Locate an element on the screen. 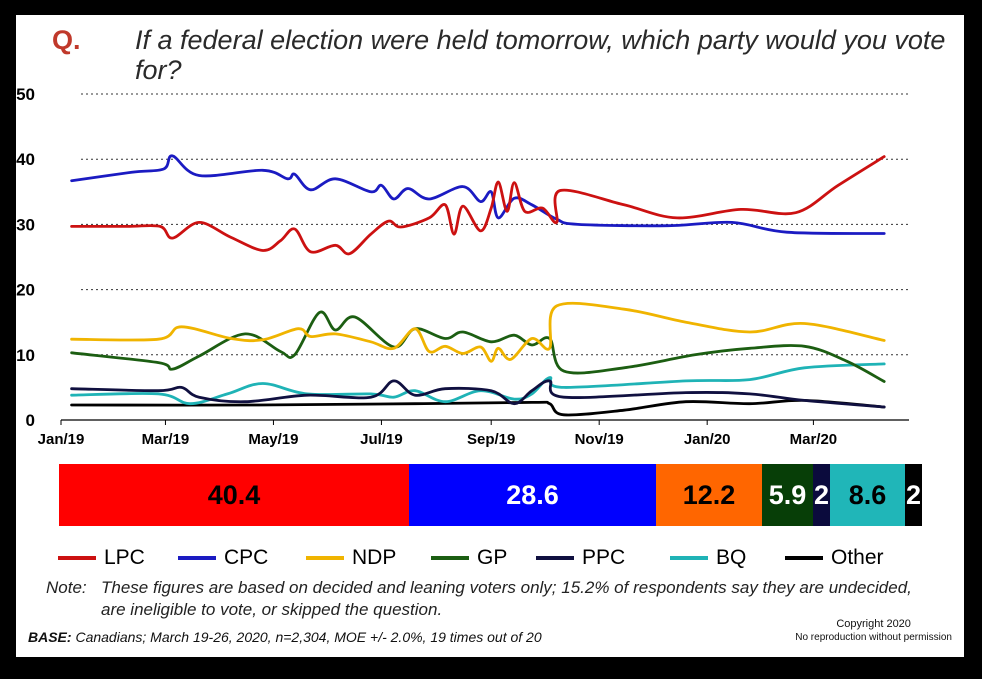 The width and height of the screenshot is (982, 679). x-tick-label: May/19 is located at coordinates (273, 439).